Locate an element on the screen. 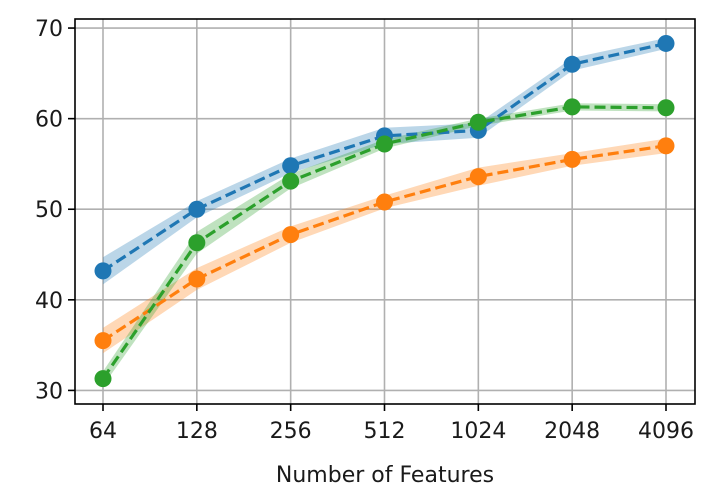 This screenshot has width=721, height=490. x-tick-label: 4096 is located at coordinates (666, 431).